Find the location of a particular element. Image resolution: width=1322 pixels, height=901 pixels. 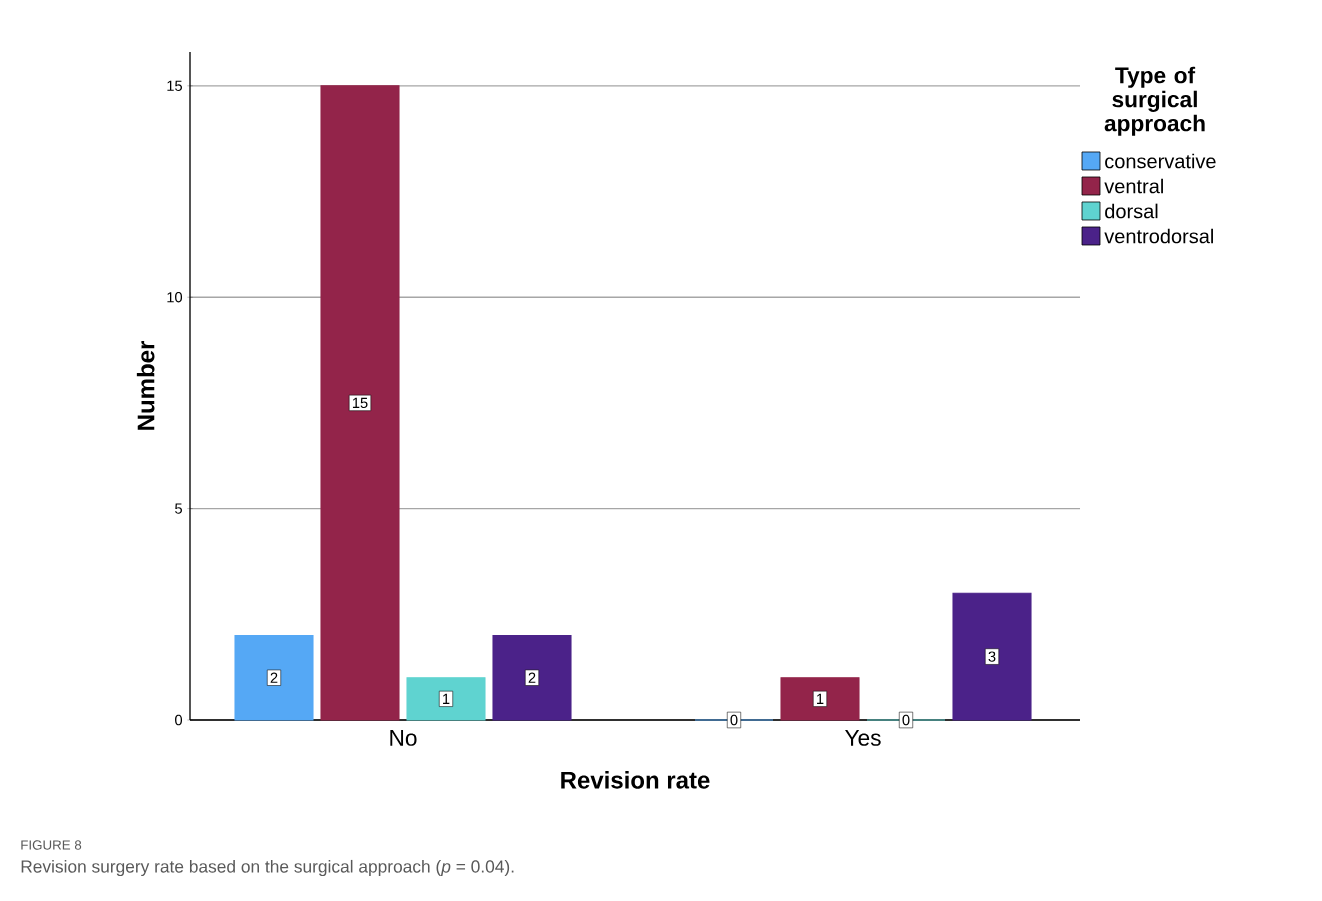

data-label: 3 is located at coordinates (992, 656).